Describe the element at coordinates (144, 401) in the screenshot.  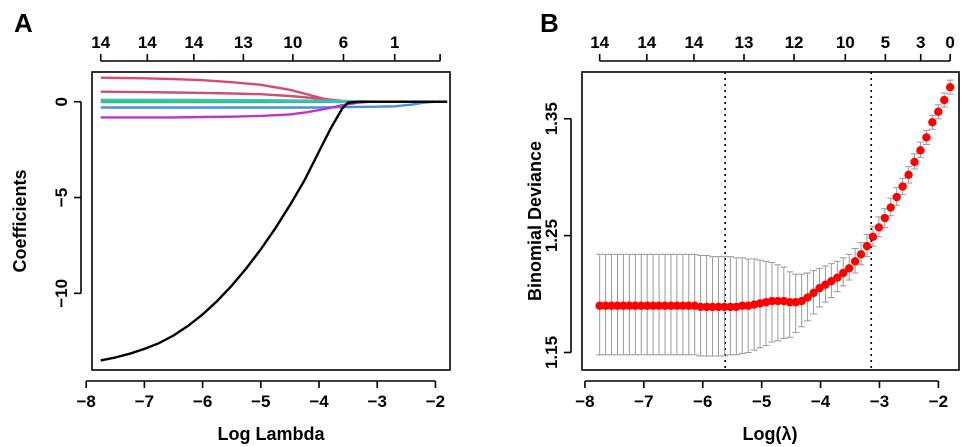
I see `a-x-tick-label: −7` at that location.